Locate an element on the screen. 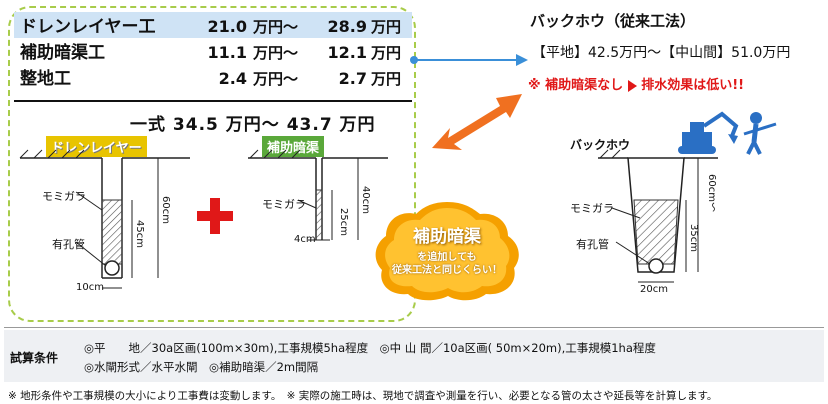  backhoe-section-diagram is located at coordinates (658, 216).